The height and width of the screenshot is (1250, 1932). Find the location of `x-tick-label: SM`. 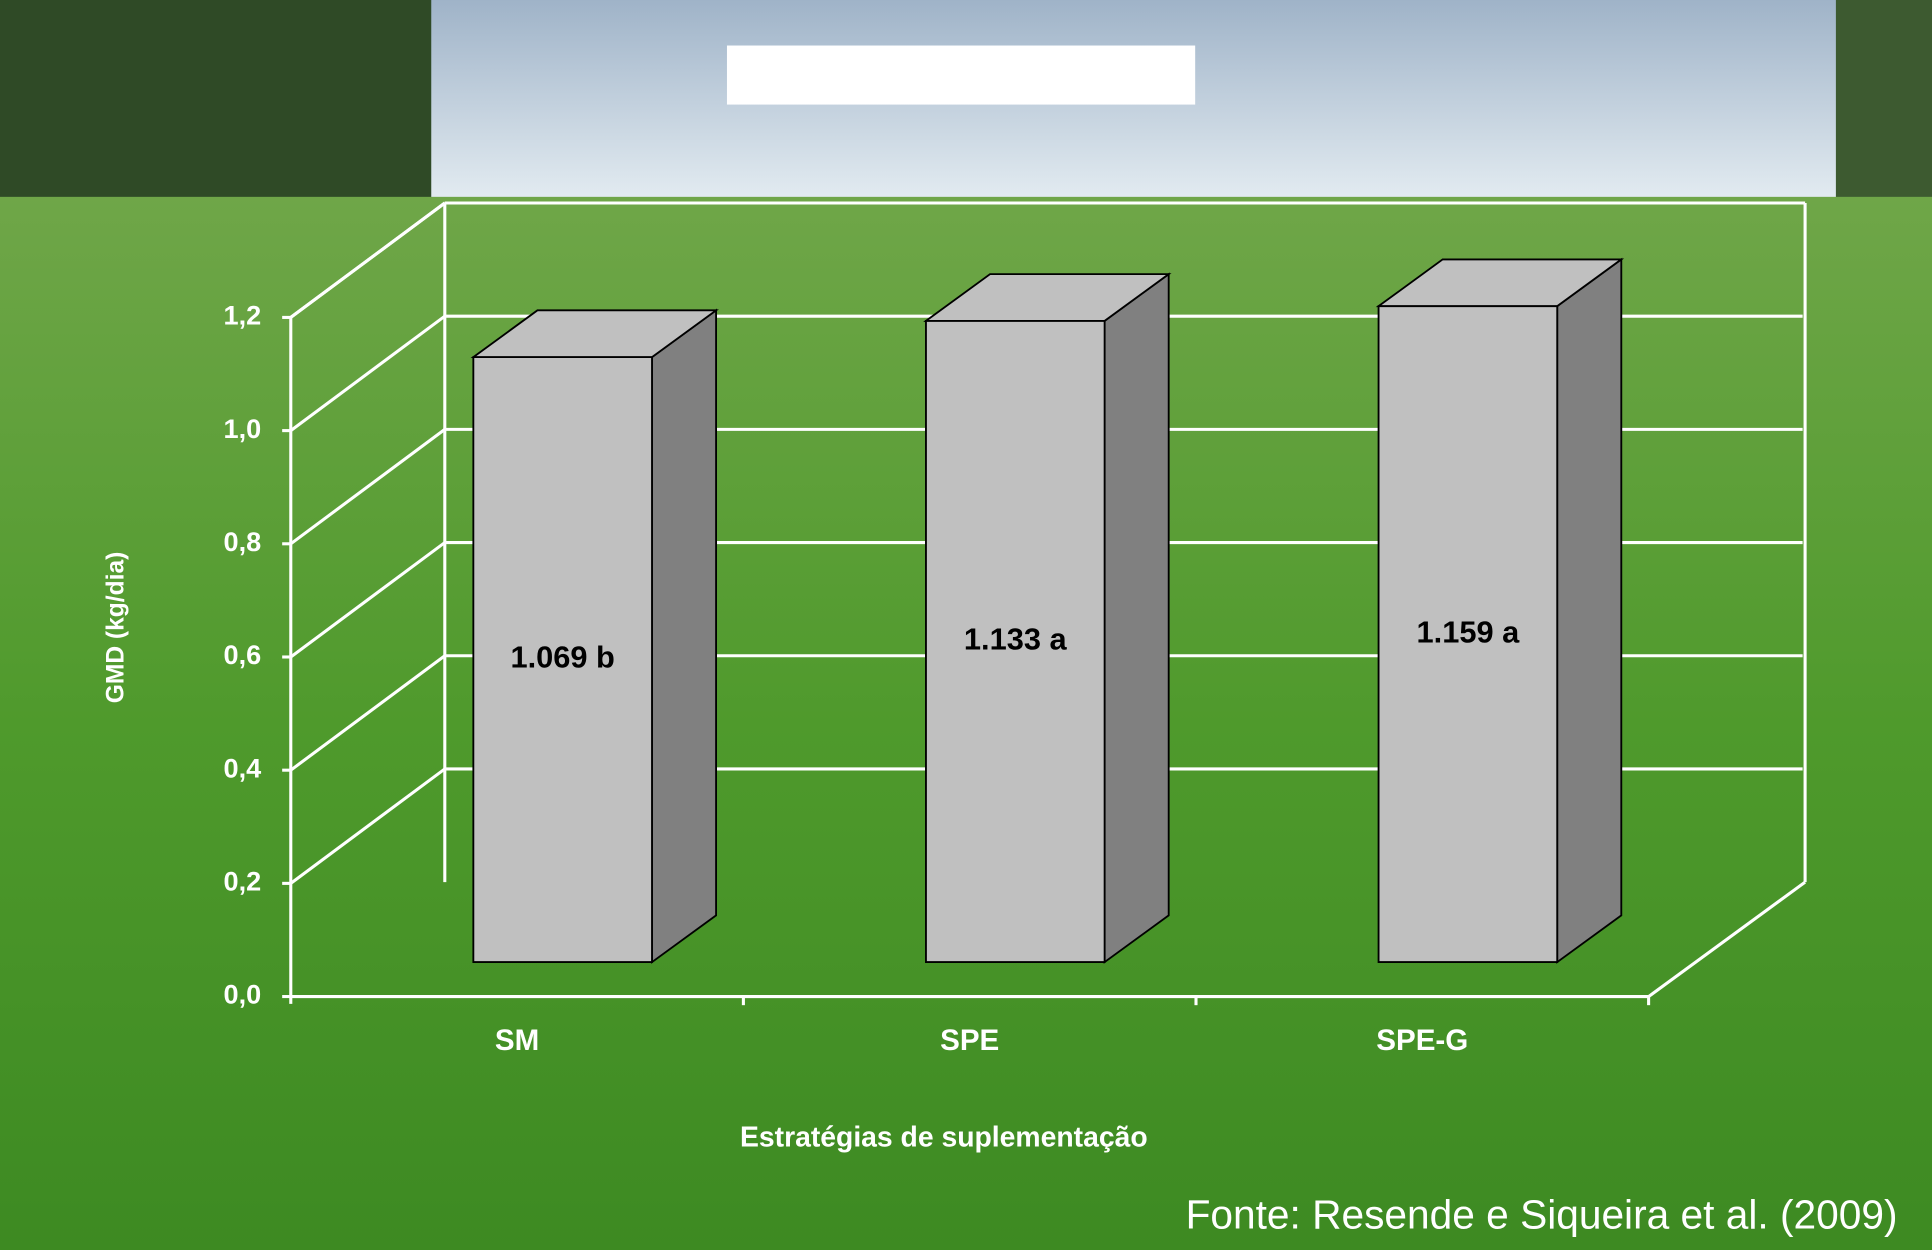

x-tick-label: SM is located at coordinates (517, 1040).